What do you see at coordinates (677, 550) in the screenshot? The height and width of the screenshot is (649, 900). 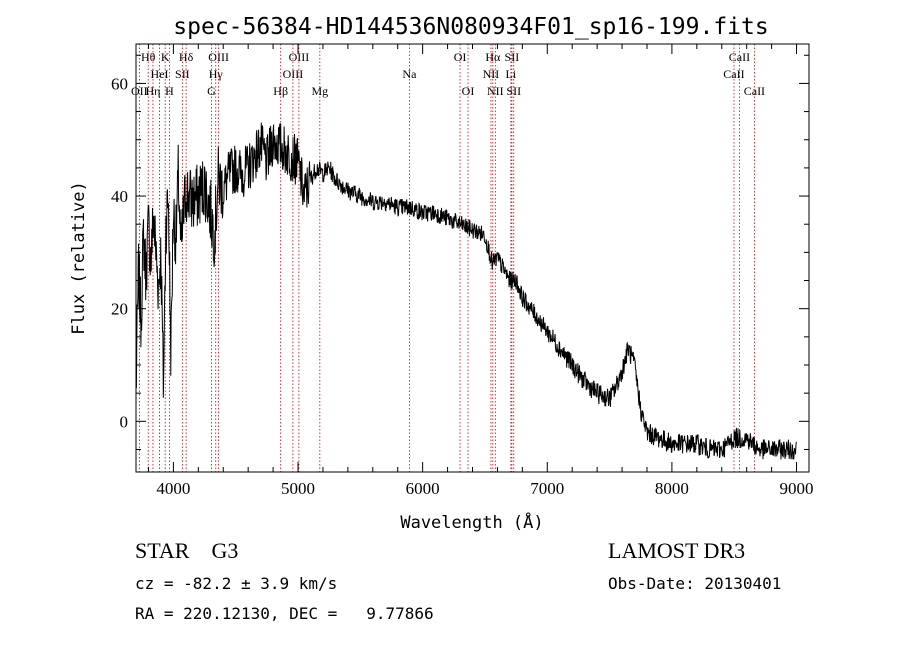 I see `survey-name: LAMOST DR3` at bounding box center [677, 550].